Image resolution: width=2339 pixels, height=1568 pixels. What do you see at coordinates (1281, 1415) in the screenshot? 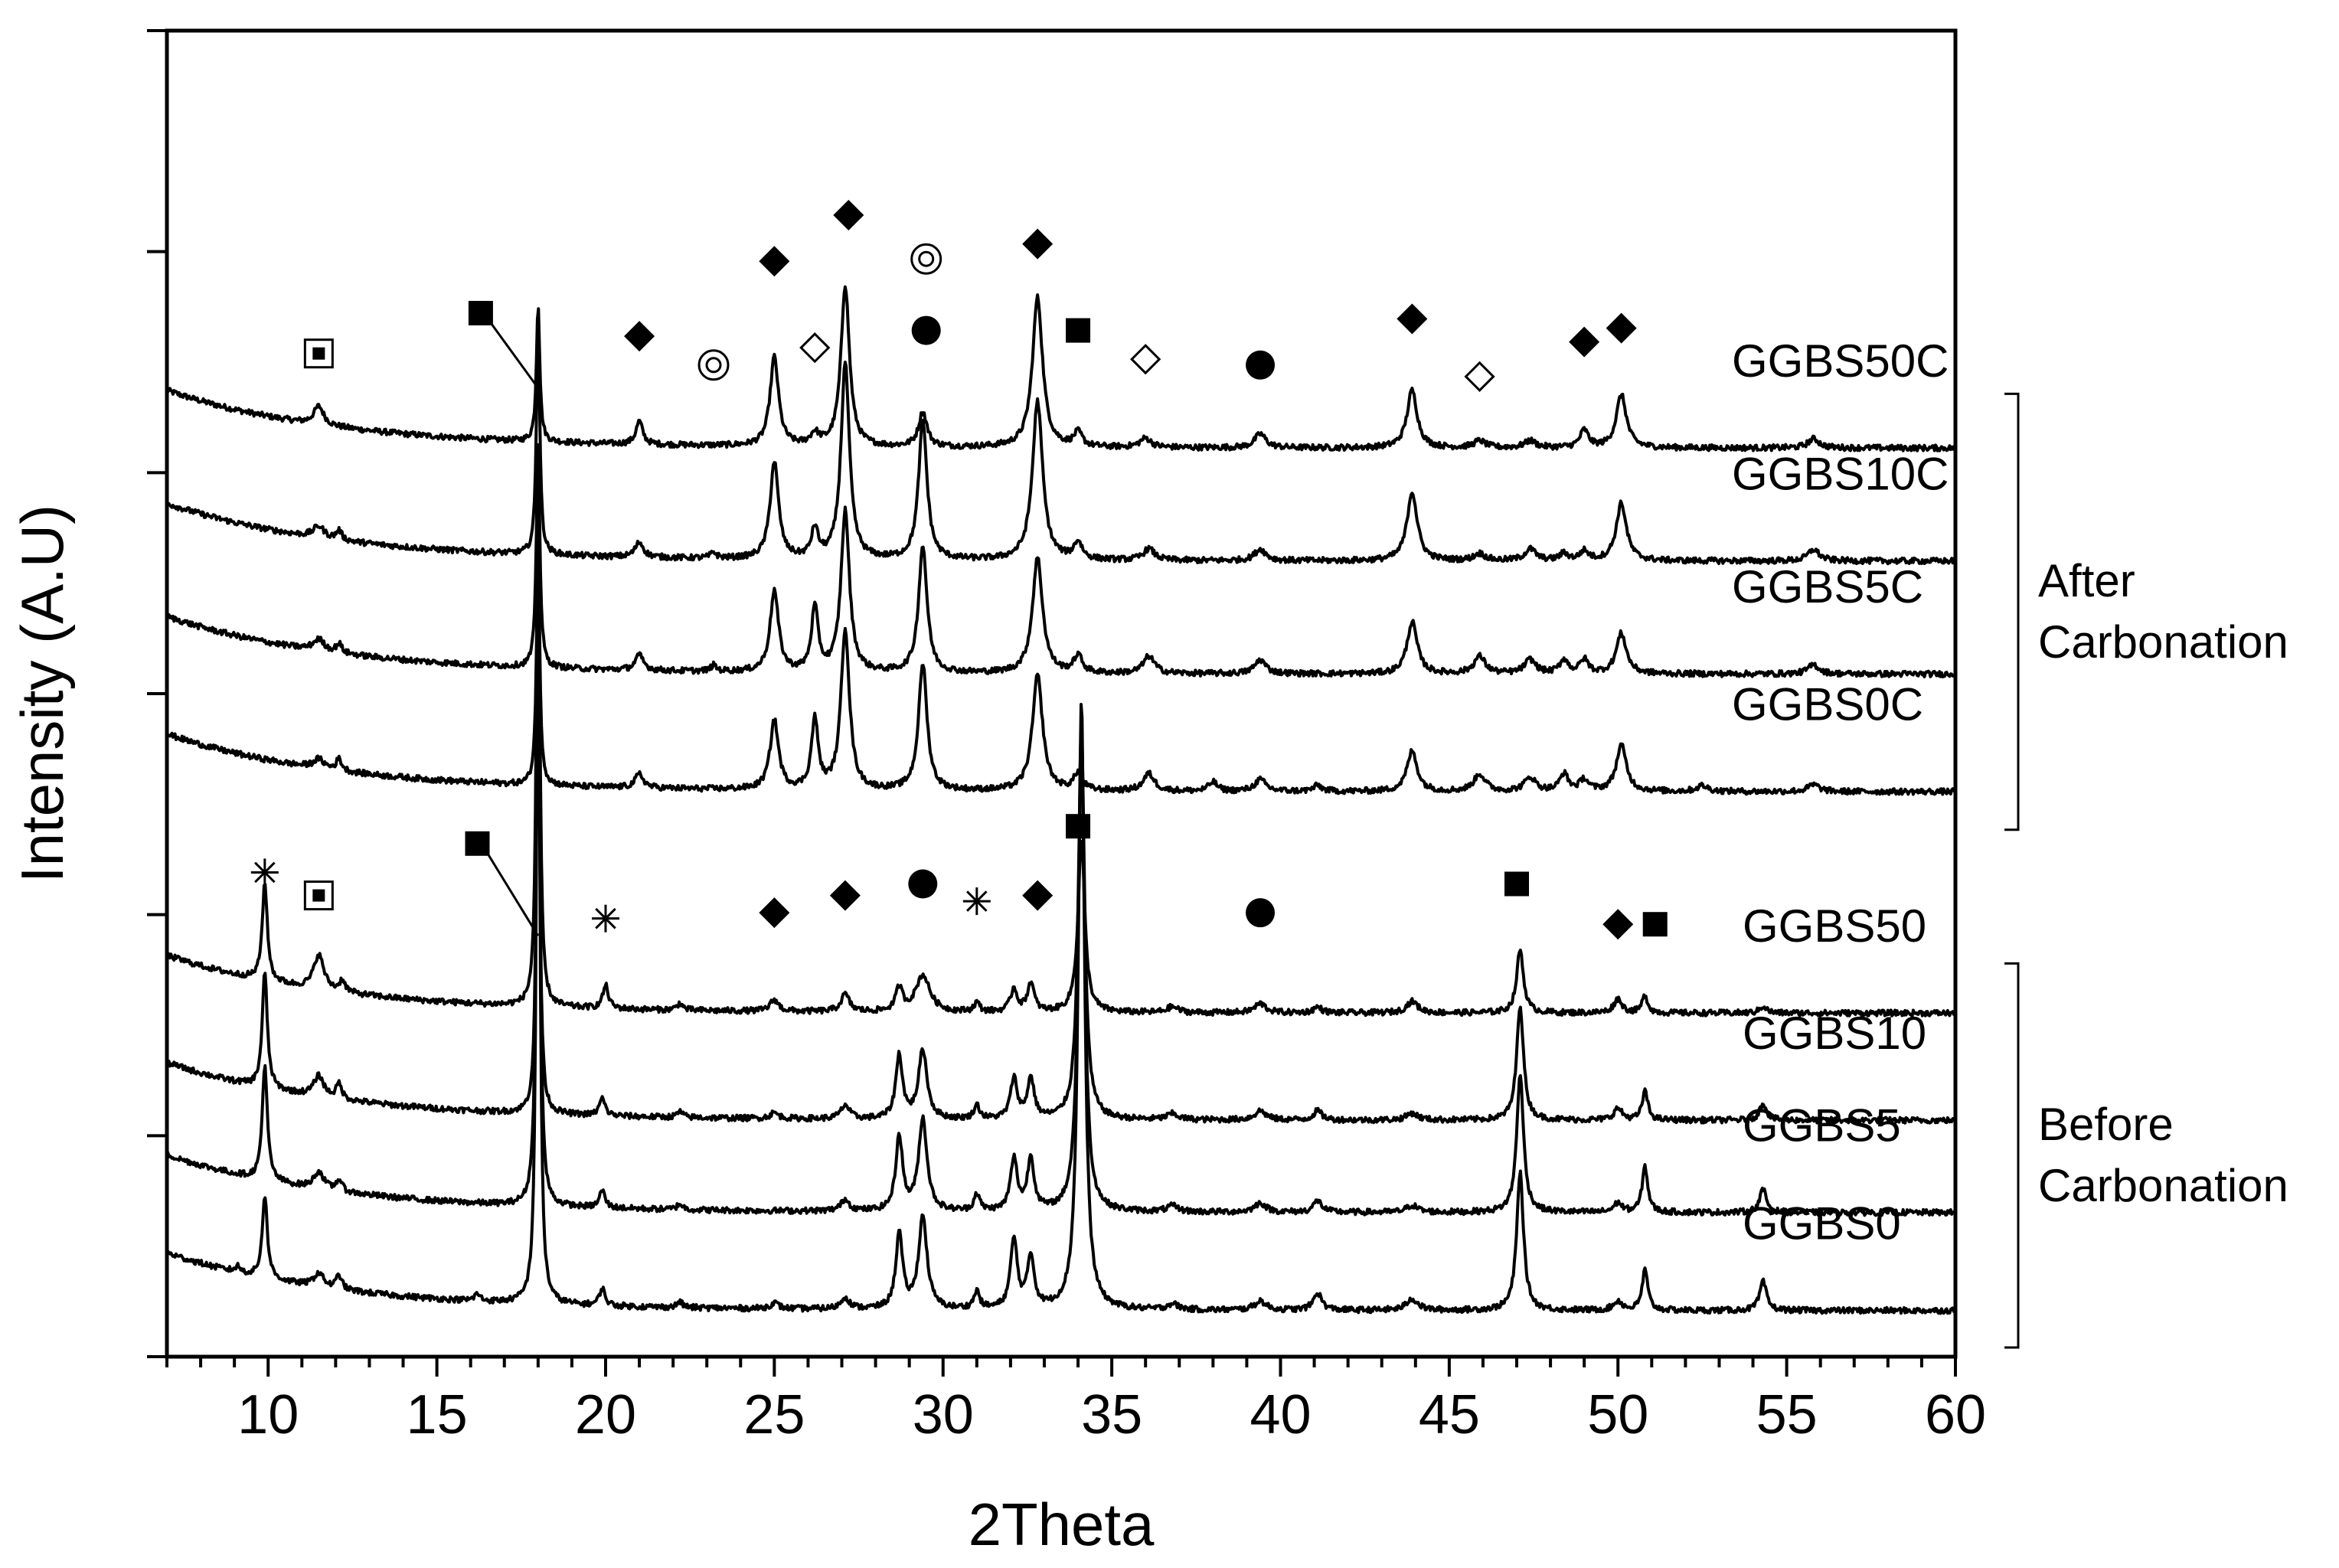
I see `x-tick-label: 40` at bounding box center [1281, 1415].